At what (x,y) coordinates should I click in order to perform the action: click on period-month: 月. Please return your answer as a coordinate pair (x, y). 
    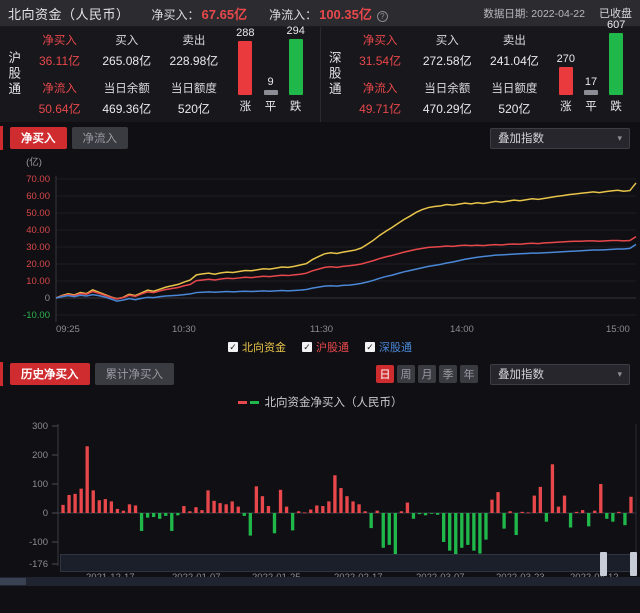
    Looking at the image, I should click on (427, 374).